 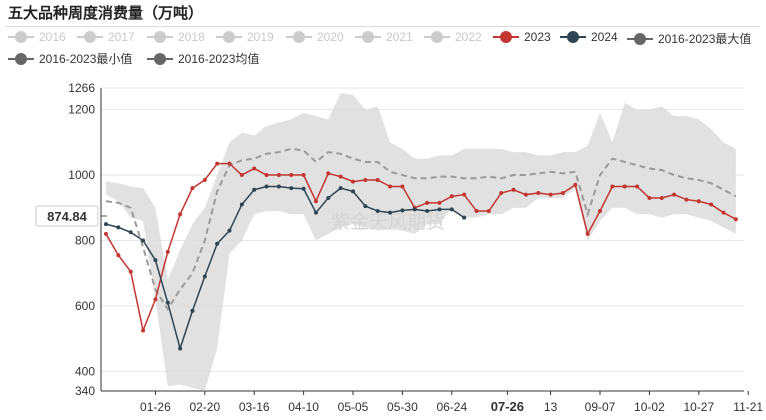 What do you see at coordinates (106, 37) in the screenshot?
I see `legend-item-2017: 2017` at bounding box center [106, 37].